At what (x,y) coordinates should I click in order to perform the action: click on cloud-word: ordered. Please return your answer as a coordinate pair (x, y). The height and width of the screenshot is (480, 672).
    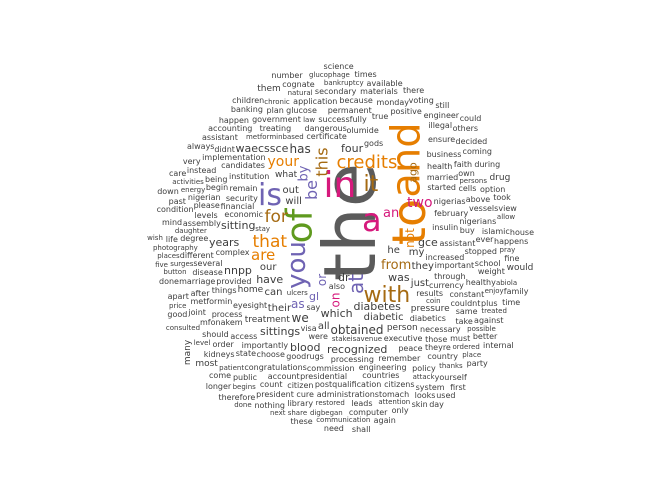
    Looking at the image, I should click on (466, 346).